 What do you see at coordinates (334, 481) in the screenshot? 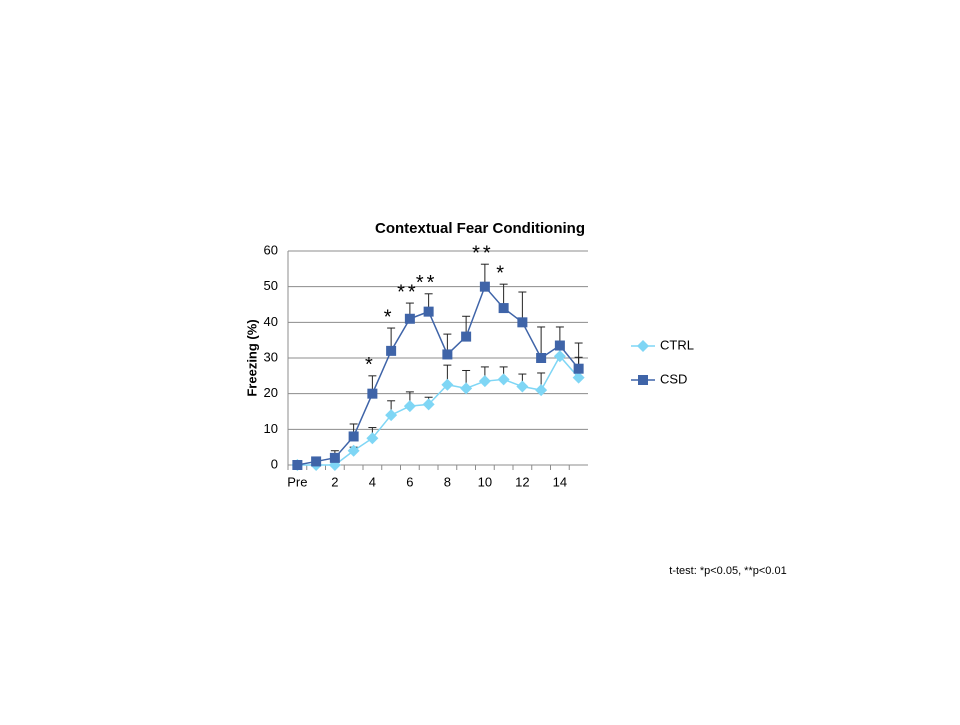
I see `x-tick-label: 2` at bounding box center [334, 481].